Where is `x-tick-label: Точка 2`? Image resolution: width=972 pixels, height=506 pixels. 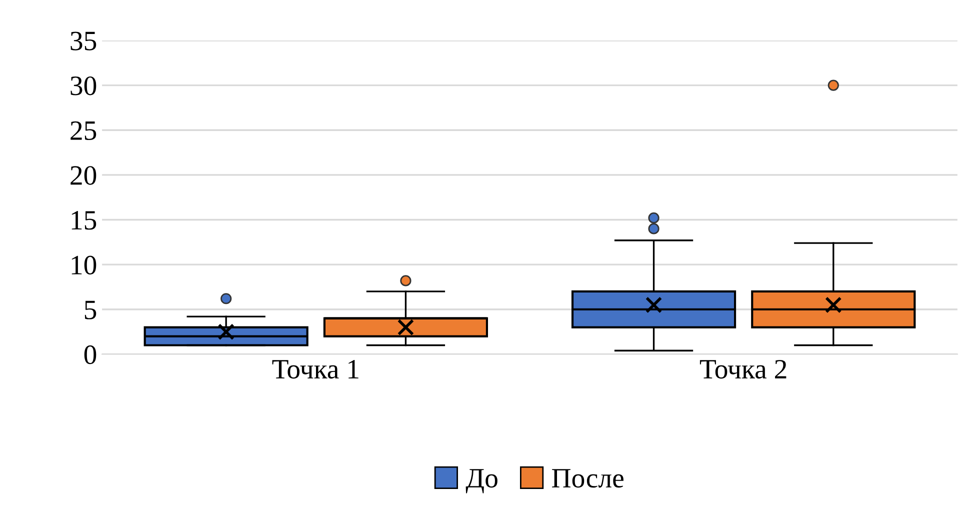
x-tick-label: Точка 2 is located at coordinates (743, 369).